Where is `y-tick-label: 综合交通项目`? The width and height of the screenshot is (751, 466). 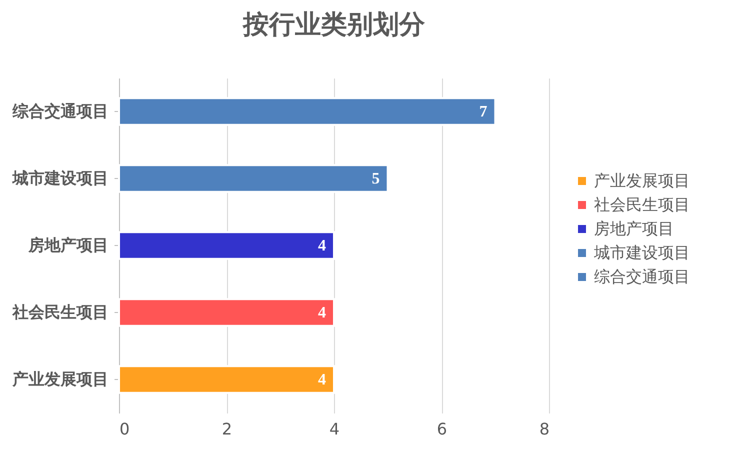
y-tick-label: 综合交通项目 is located at coordinates (60, 111).